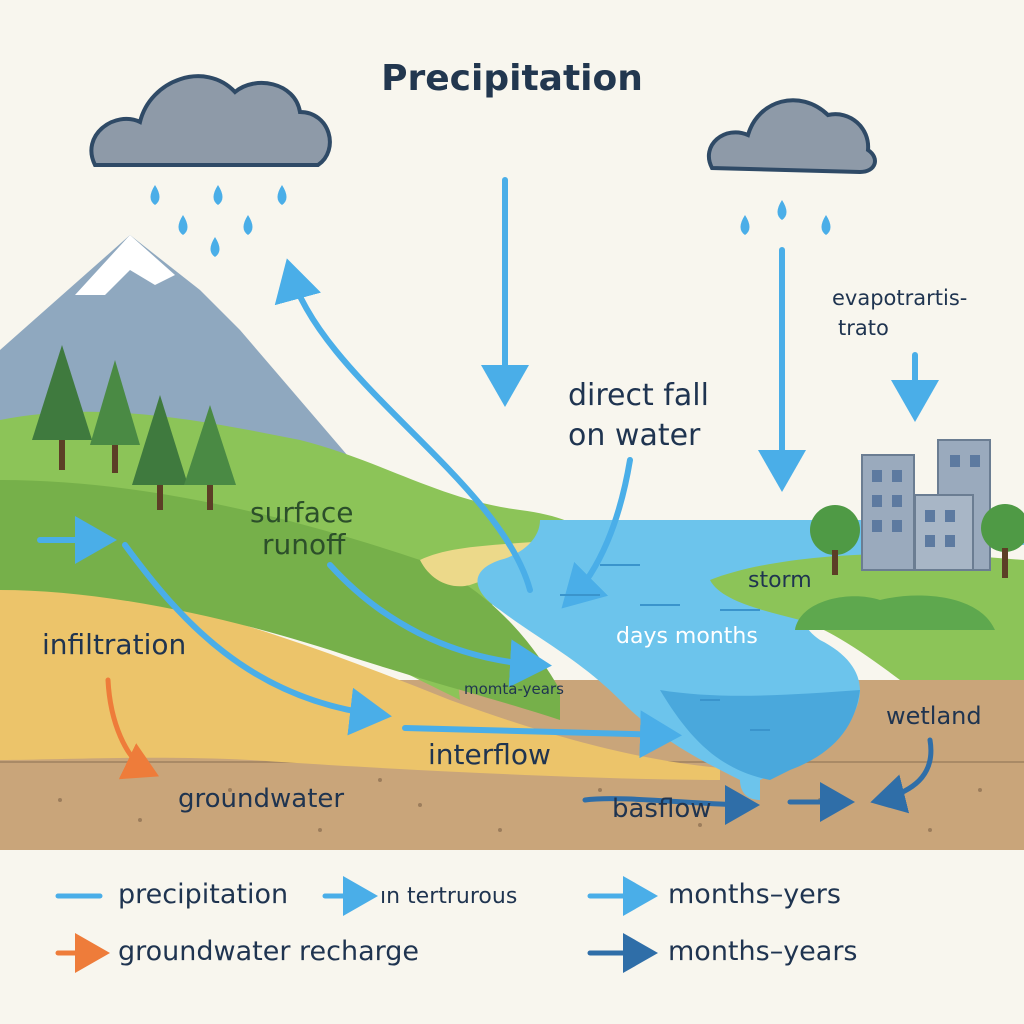 The width and height of the screenshot is (1024, 1024). What do you see at coordinates (304, 544) in the screenshot?
I see `label-runoff: runoff` at bounding box center [304, 544].